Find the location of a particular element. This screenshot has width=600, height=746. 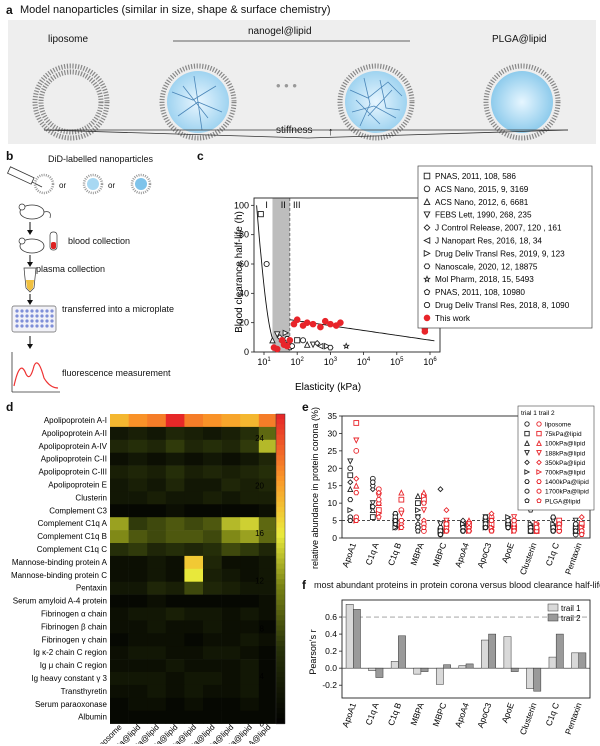

c-x-axis-label: Elasticity (kPa) is located at coordinates (328, 387).